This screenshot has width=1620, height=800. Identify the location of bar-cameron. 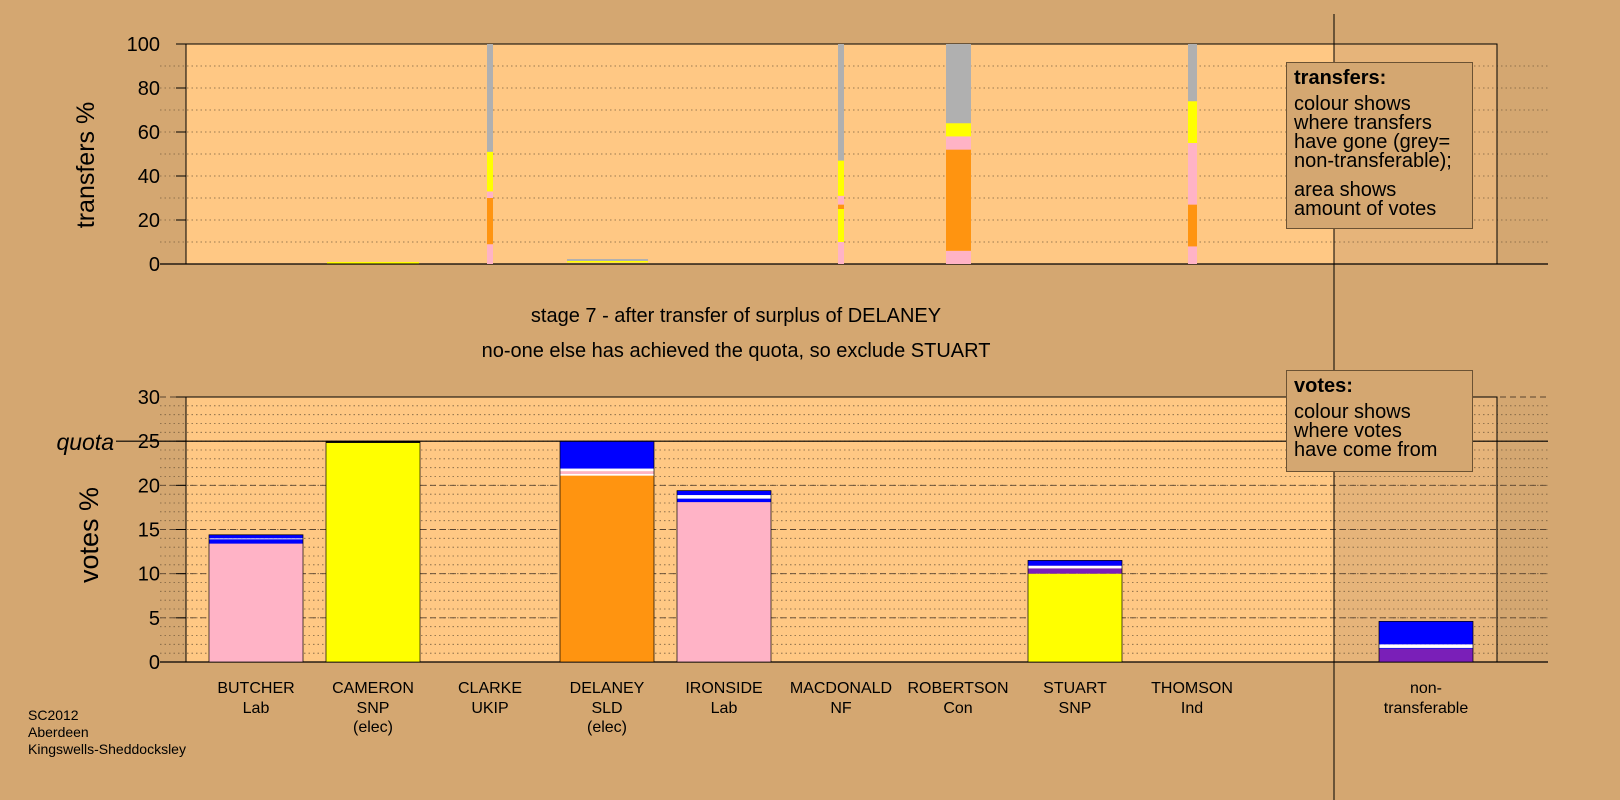
(373, 551).